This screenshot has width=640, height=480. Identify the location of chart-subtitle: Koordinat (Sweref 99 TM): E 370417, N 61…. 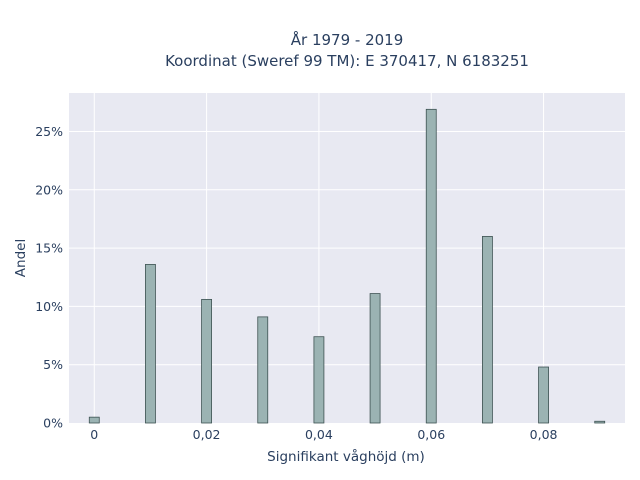
(347, 61).